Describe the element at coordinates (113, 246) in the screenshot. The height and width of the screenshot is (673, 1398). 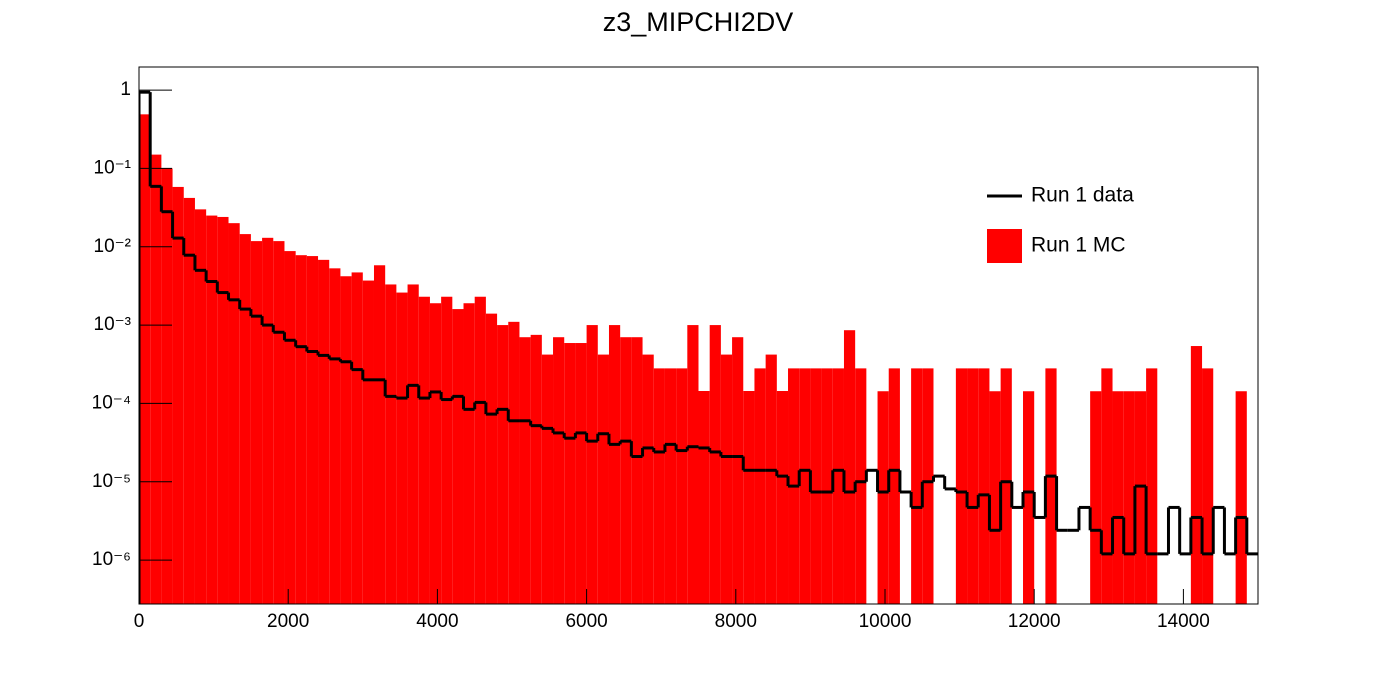
I see `y-tick-label: 10⁻²` at that location.